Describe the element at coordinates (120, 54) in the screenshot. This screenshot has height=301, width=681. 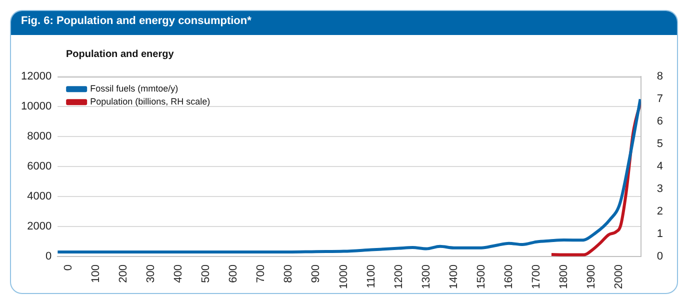
I see `chart-subtitle: Population and energy` at that location.